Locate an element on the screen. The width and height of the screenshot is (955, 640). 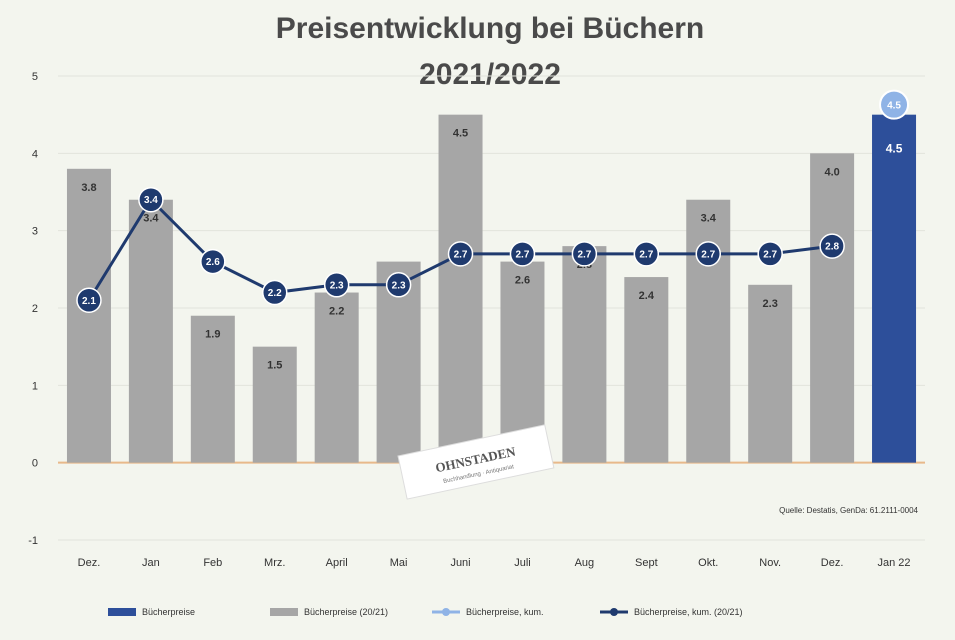
x-tick-label: Juli is located at coordinates (522, 563).